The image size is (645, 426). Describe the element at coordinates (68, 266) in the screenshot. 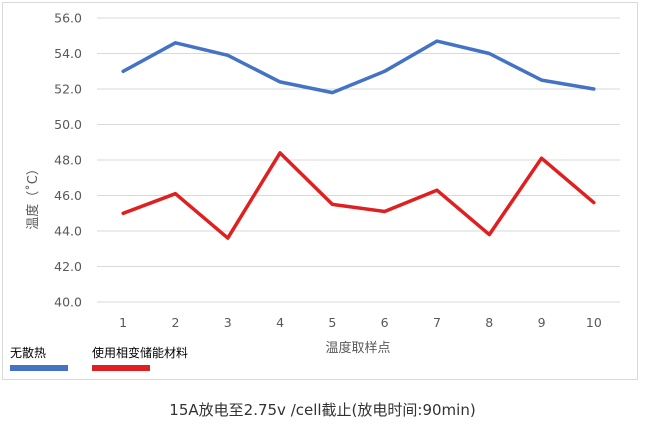

I see `y-tick-label: 42.0` at that location.